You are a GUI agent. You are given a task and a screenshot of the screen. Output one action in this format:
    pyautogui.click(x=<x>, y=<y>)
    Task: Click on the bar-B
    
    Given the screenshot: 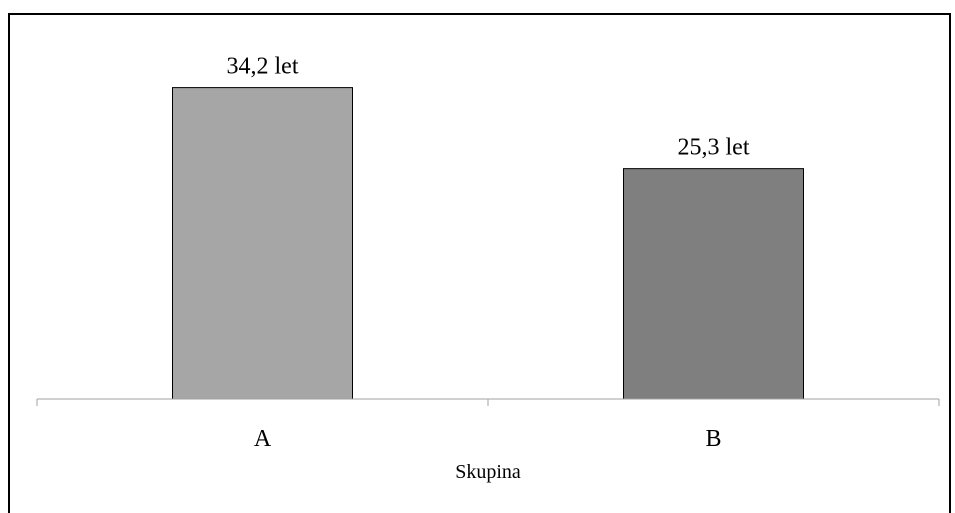 What is the action you would take?
    pyautogui.click(x=713, y=284)
    